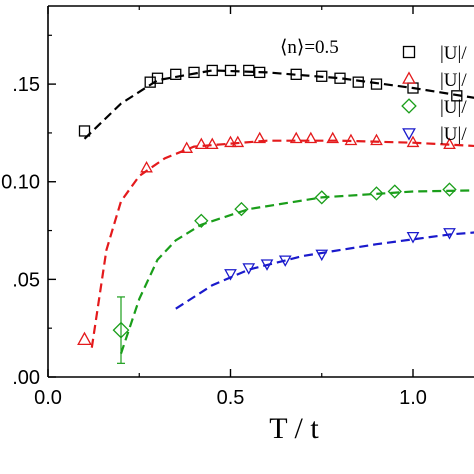  What do you see at coordinates (294, 428) in the screenshot?
I see `x-axis-title: T / t` at bounding box center [294, 428].